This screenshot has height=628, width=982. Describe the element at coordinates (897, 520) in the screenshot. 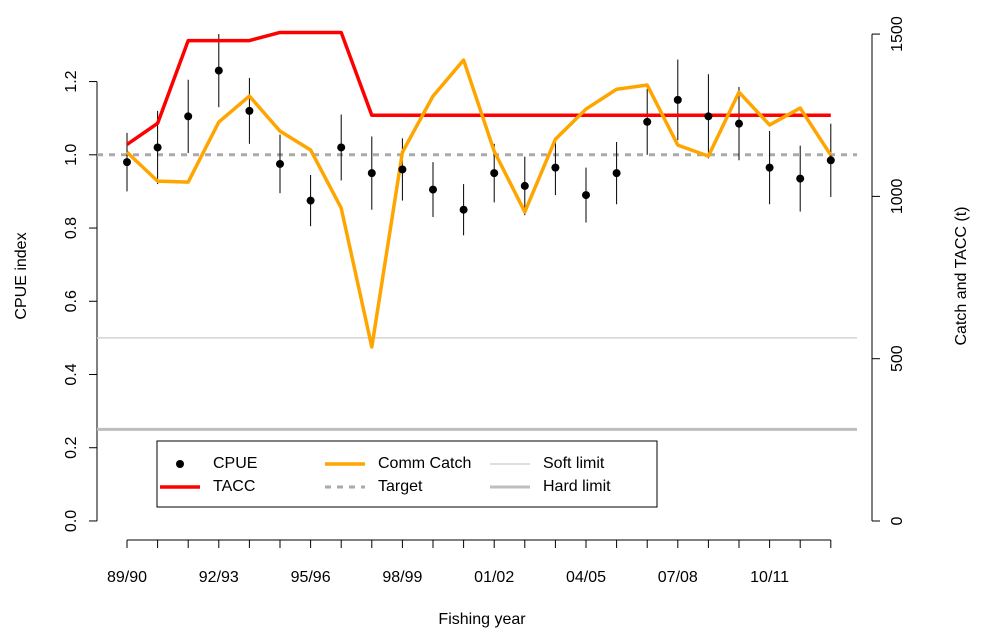

I see `y2-tick-label: 0` at that location.